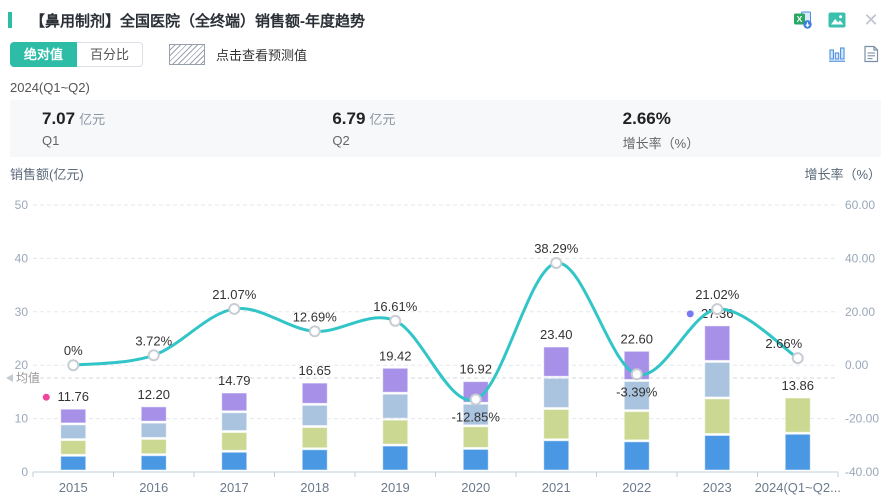 The height and width of the screenshot is (501, 891). Describe the element at coordinates (395, 355) in the screenshot. I see `bar-value-label: 19.42` at that location.